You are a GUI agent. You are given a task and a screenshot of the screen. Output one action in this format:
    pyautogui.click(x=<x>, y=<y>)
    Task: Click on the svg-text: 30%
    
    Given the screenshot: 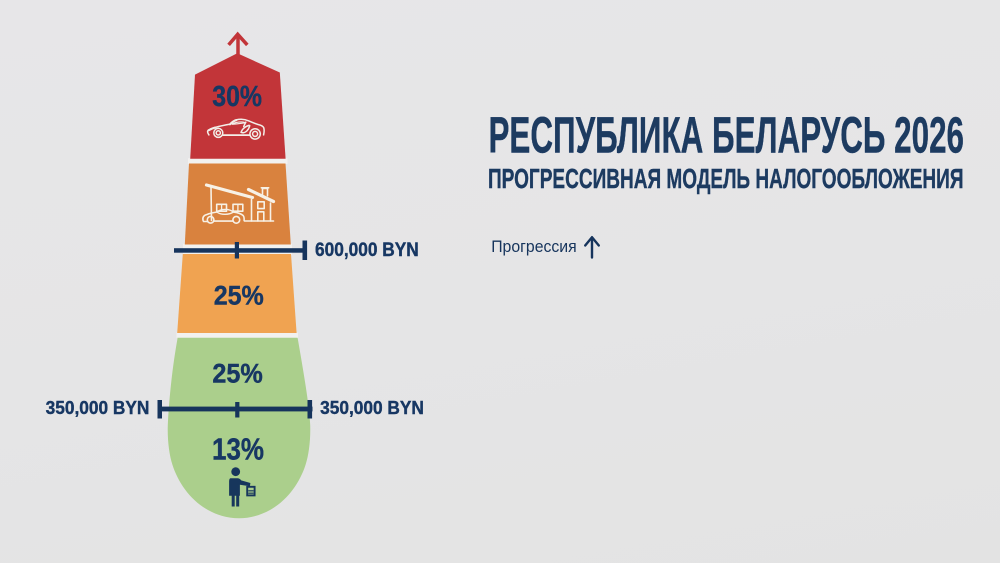 What is the action you would take?
    pyautogui.click(x=237, y=96)
    